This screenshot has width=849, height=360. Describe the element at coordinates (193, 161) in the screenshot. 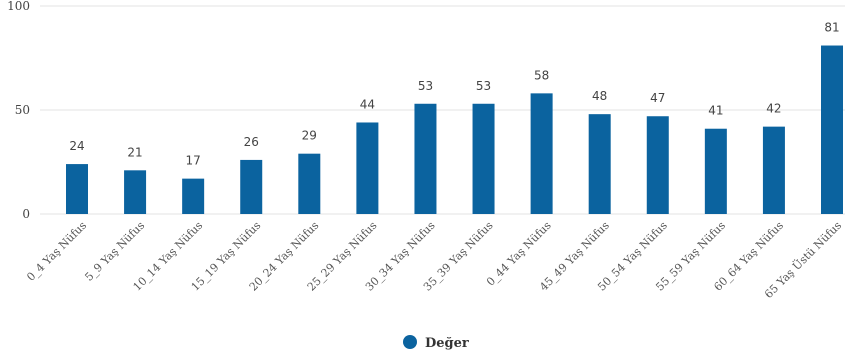

I see `data-label: 17` at that location.